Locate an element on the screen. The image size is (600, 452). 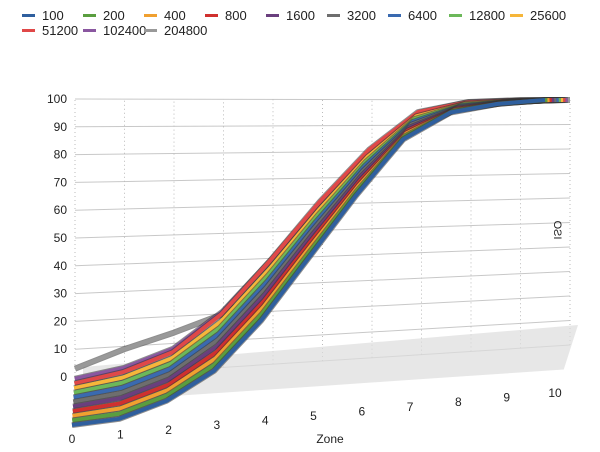
legend-label: 100 is located at coordinates (53, 15).